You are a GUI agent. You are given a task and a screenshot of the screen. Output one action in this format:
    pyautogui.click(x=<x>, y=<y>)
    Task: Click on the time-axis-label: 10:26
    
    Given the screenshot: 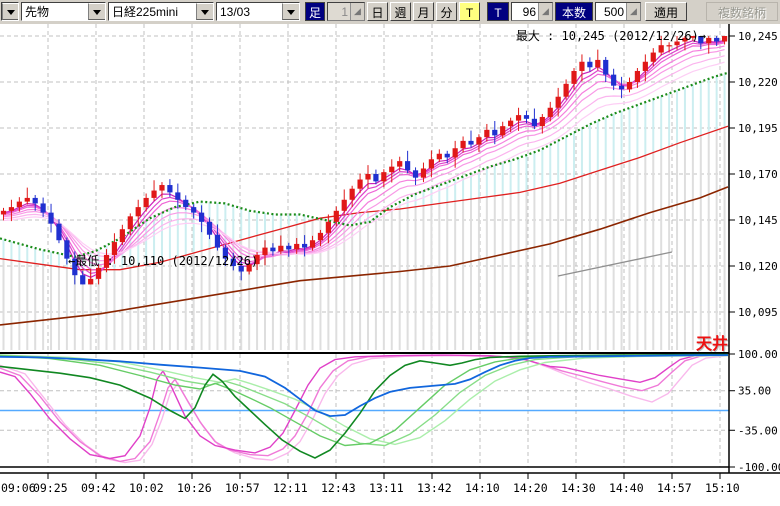 What is the action you would take?
    pyautogui.click(x=194, y=488)
    